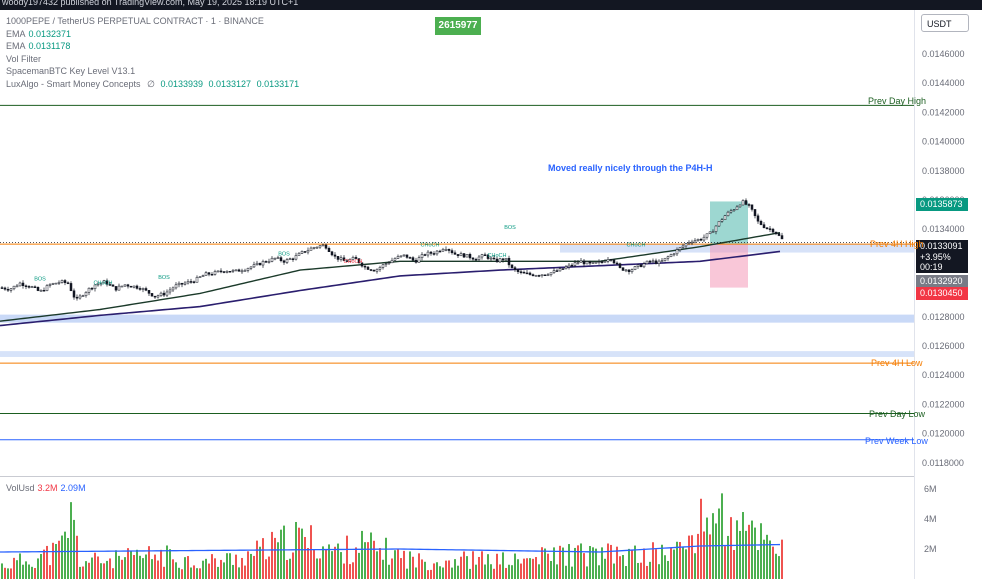 The height and width of the screenshot is (579, 982). I want to click on demand-zone, so click(457, 318).